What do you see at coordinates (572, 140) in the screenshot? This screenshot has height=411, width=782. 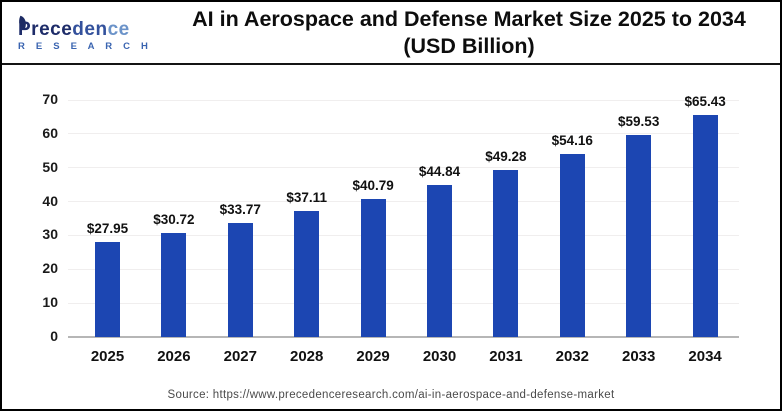 I see `bar-value-label: $54.16` at bounding box center [572, 140].